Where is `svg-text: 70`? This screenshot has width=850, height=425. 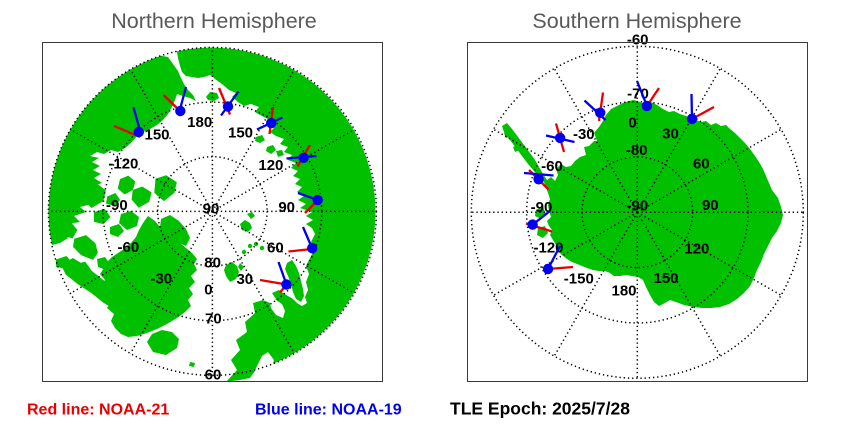 svg-text: 70 is located at coordinates (213, 319).